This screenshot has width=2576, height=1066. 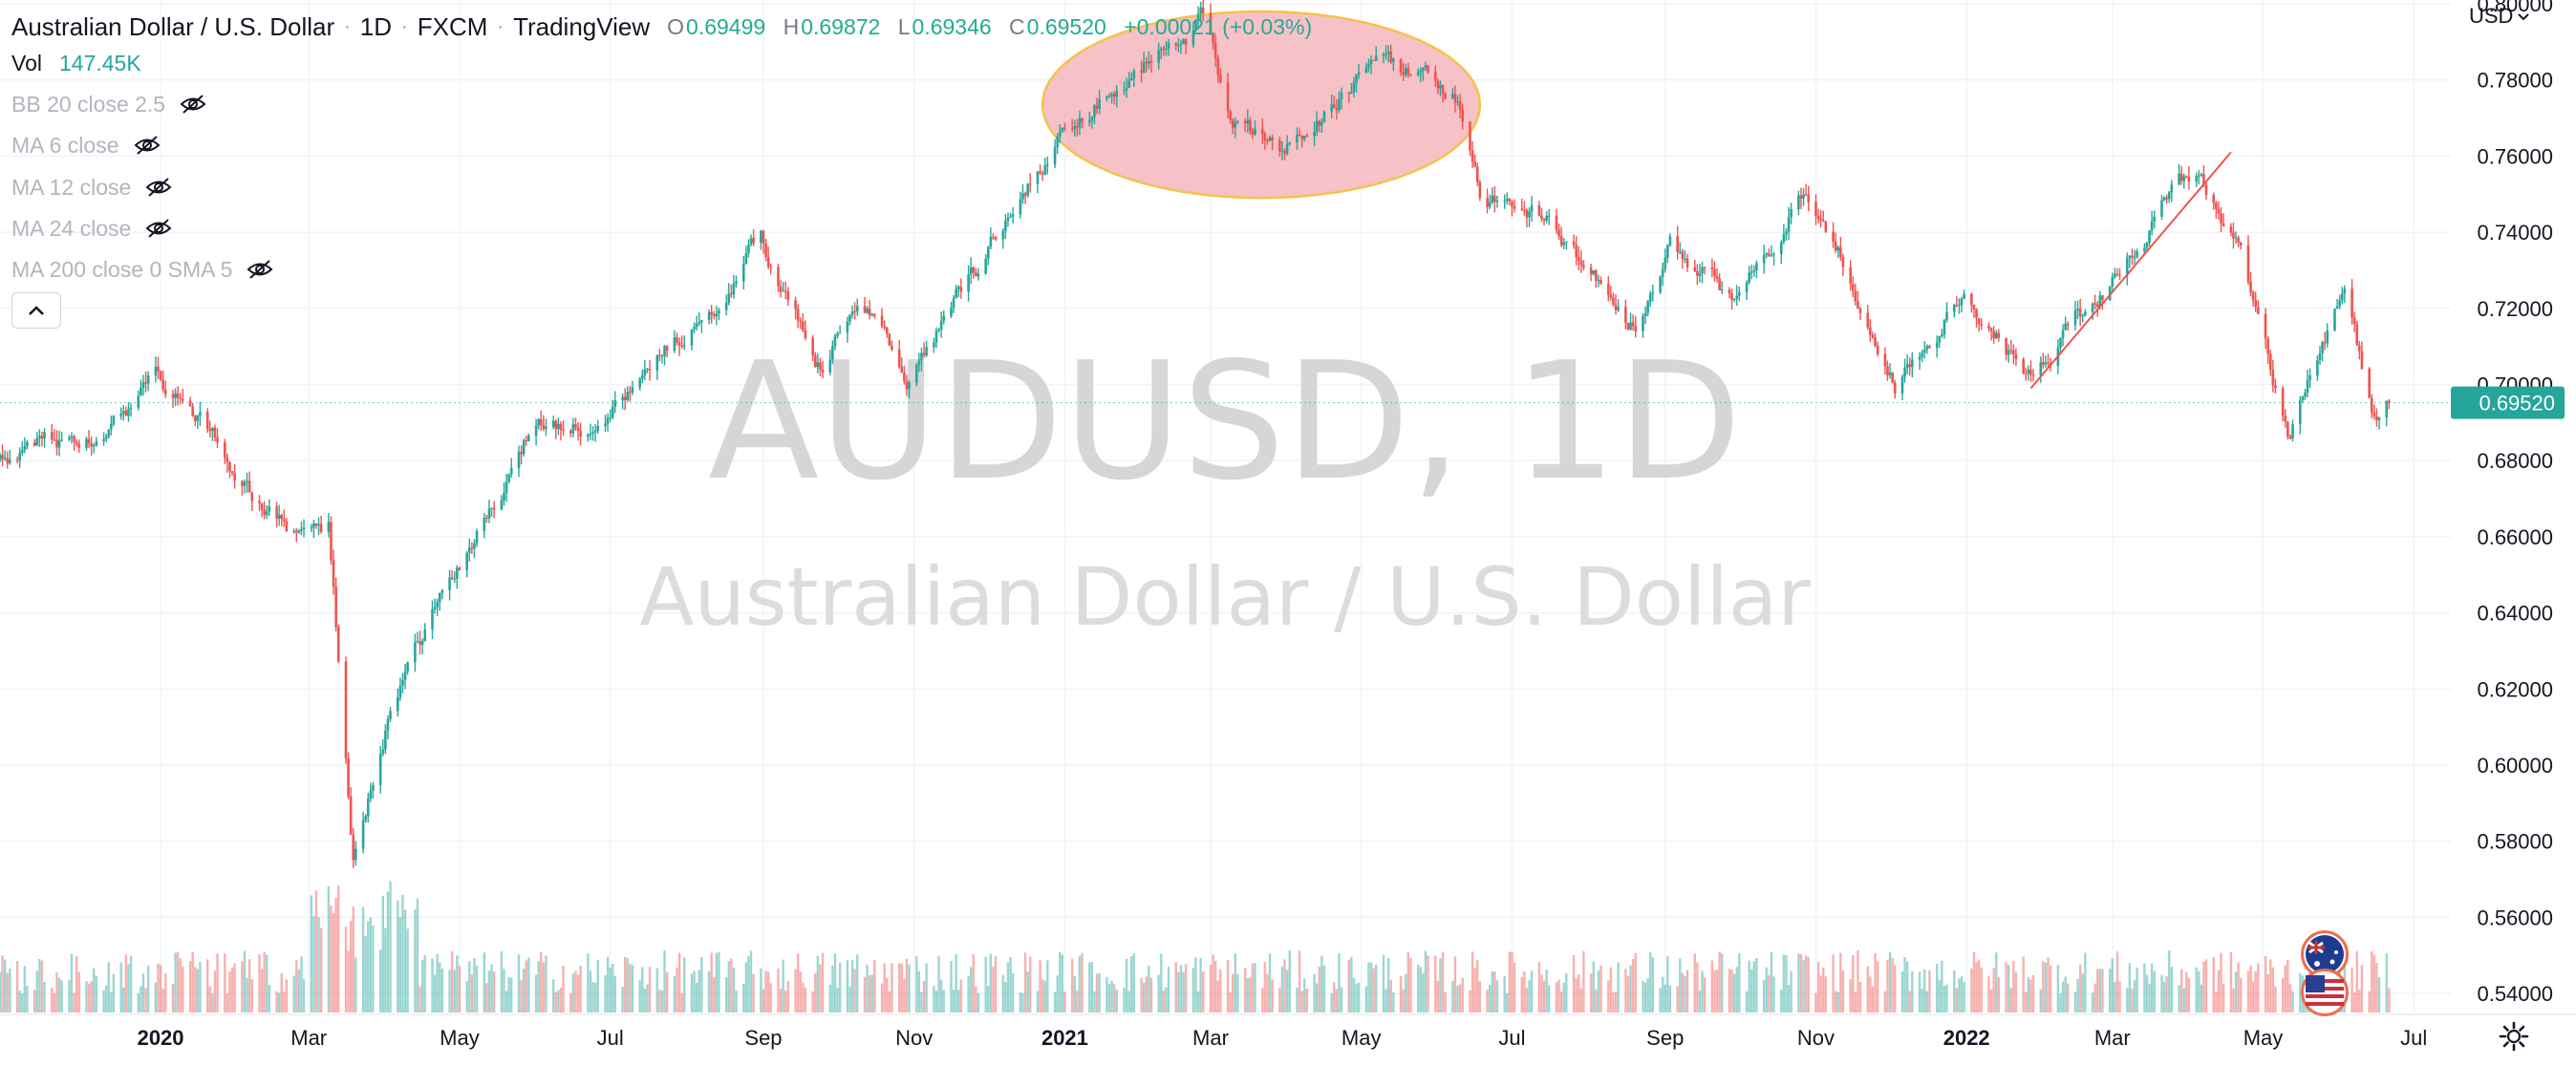 What do you see at coordinates (92, 228) in the screenshot?
I see `indicator-ma24: MA 24 close` at bounding box center [92, 228].